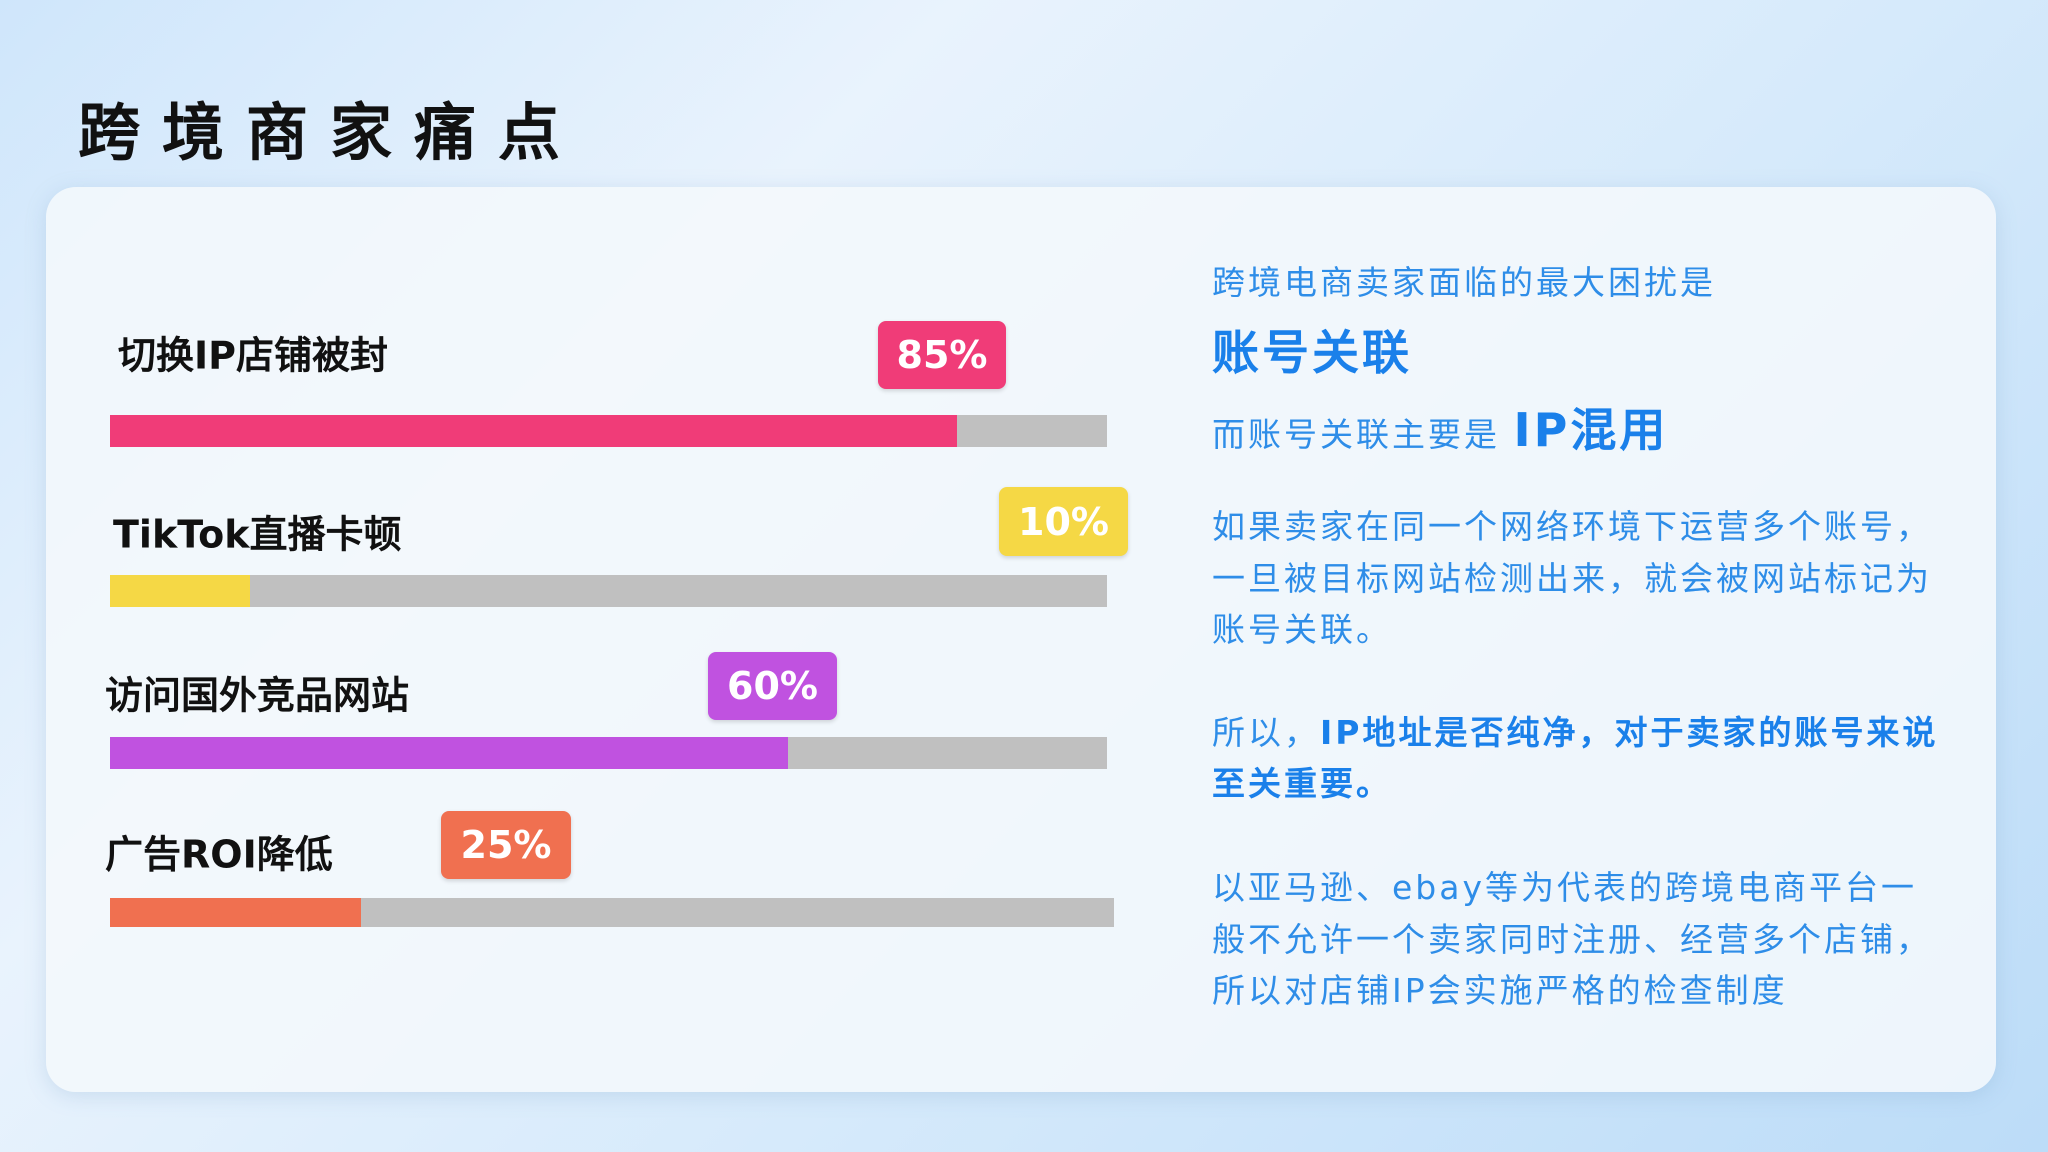 The width and height of the screenshot is (2048, 1152). I want to click on para3-line: 般不允许一个卖家同时注册、经营多个店铺，, so click(1572, 939).